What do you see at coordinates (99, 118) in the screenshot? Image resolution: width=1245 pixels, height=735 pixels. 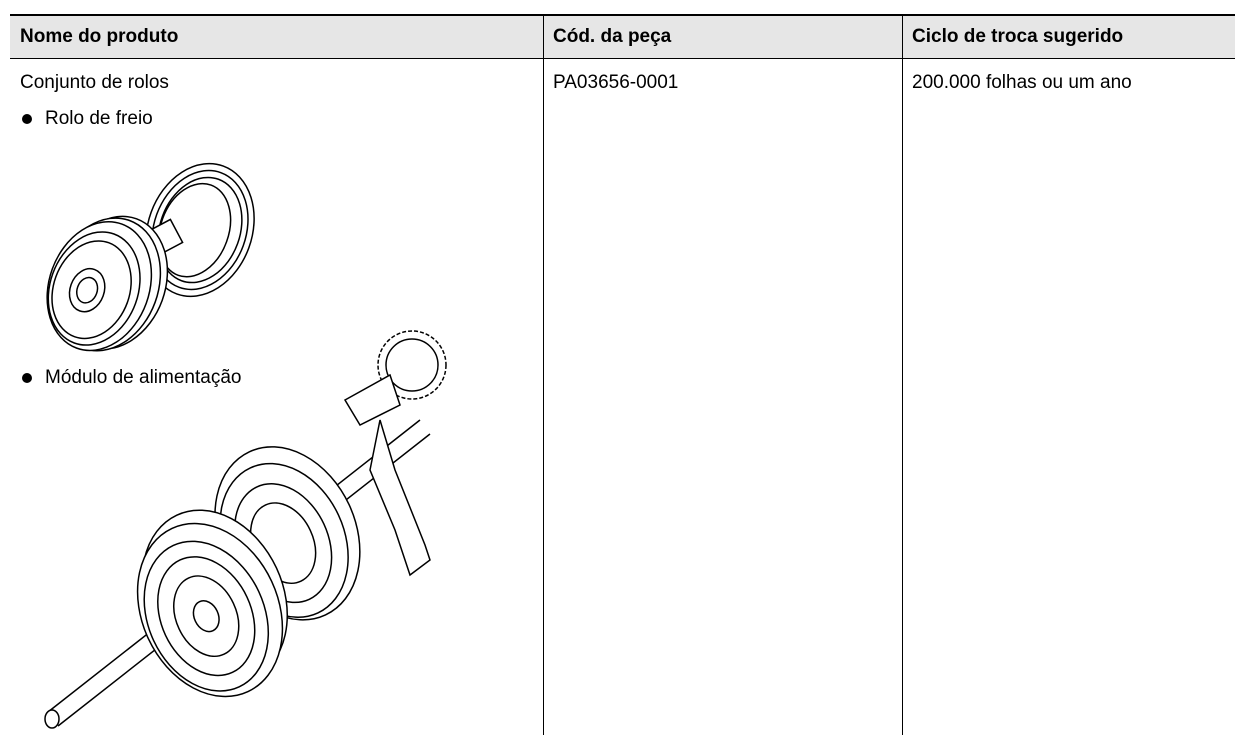 I see `product-item: Rolo de freio` at bounding box center [99, 118].